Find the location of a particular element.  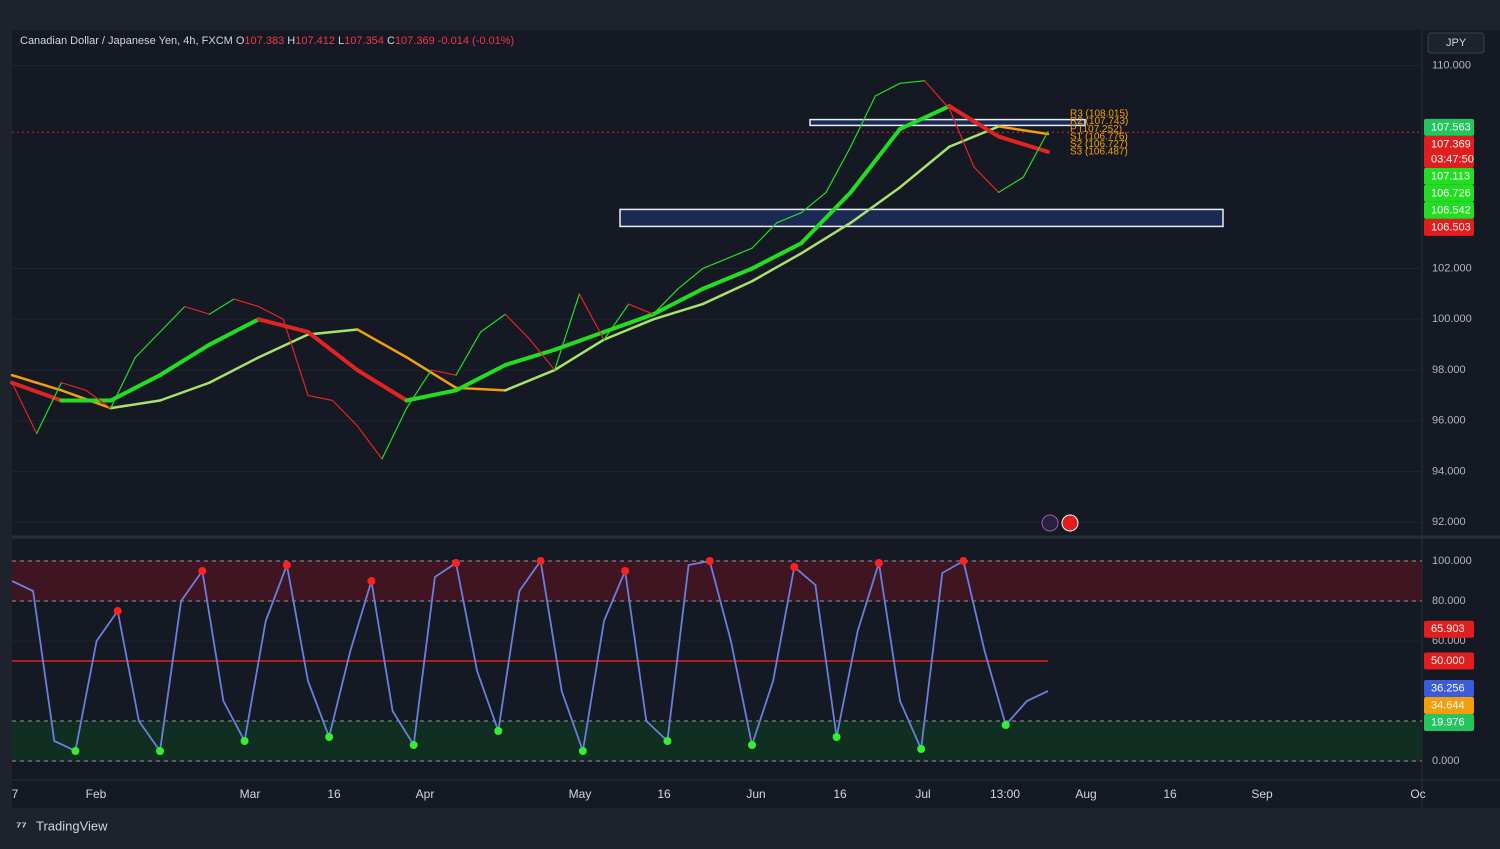

countdown: 03:47:50 is located at coordinates (1452, 159).